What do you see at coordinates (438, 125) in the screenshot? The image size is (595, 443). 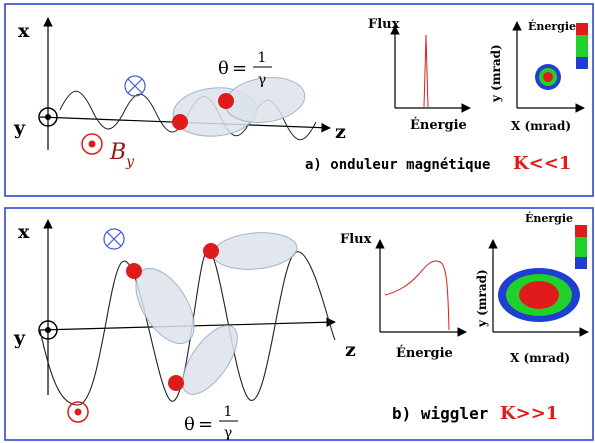 I see `panel-a-energy-label: Énergie` at bounding box center [438, 125].